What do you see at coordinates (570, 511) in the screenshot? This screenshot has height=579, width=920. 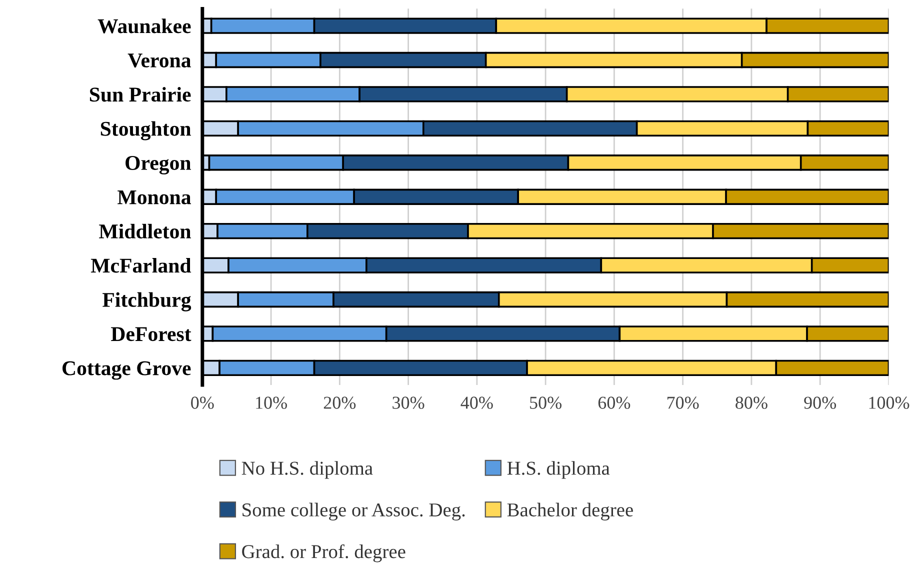 I see `legend-label: Bachelor degree` at bounding box center [570, 511].